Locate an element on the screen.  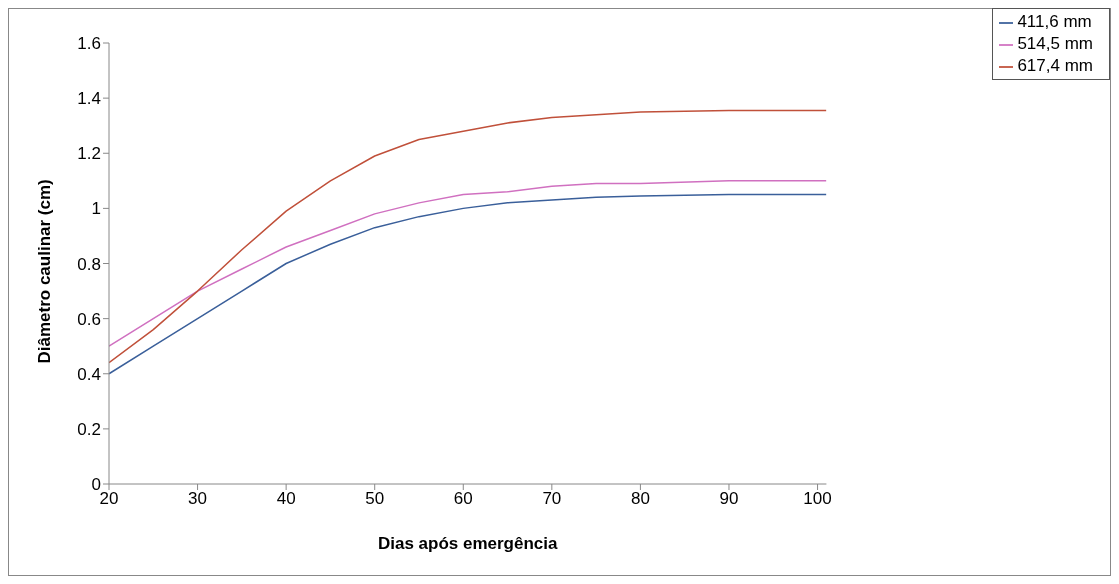
y-tick-label: 0.8 is located at coordinates (89, 264).